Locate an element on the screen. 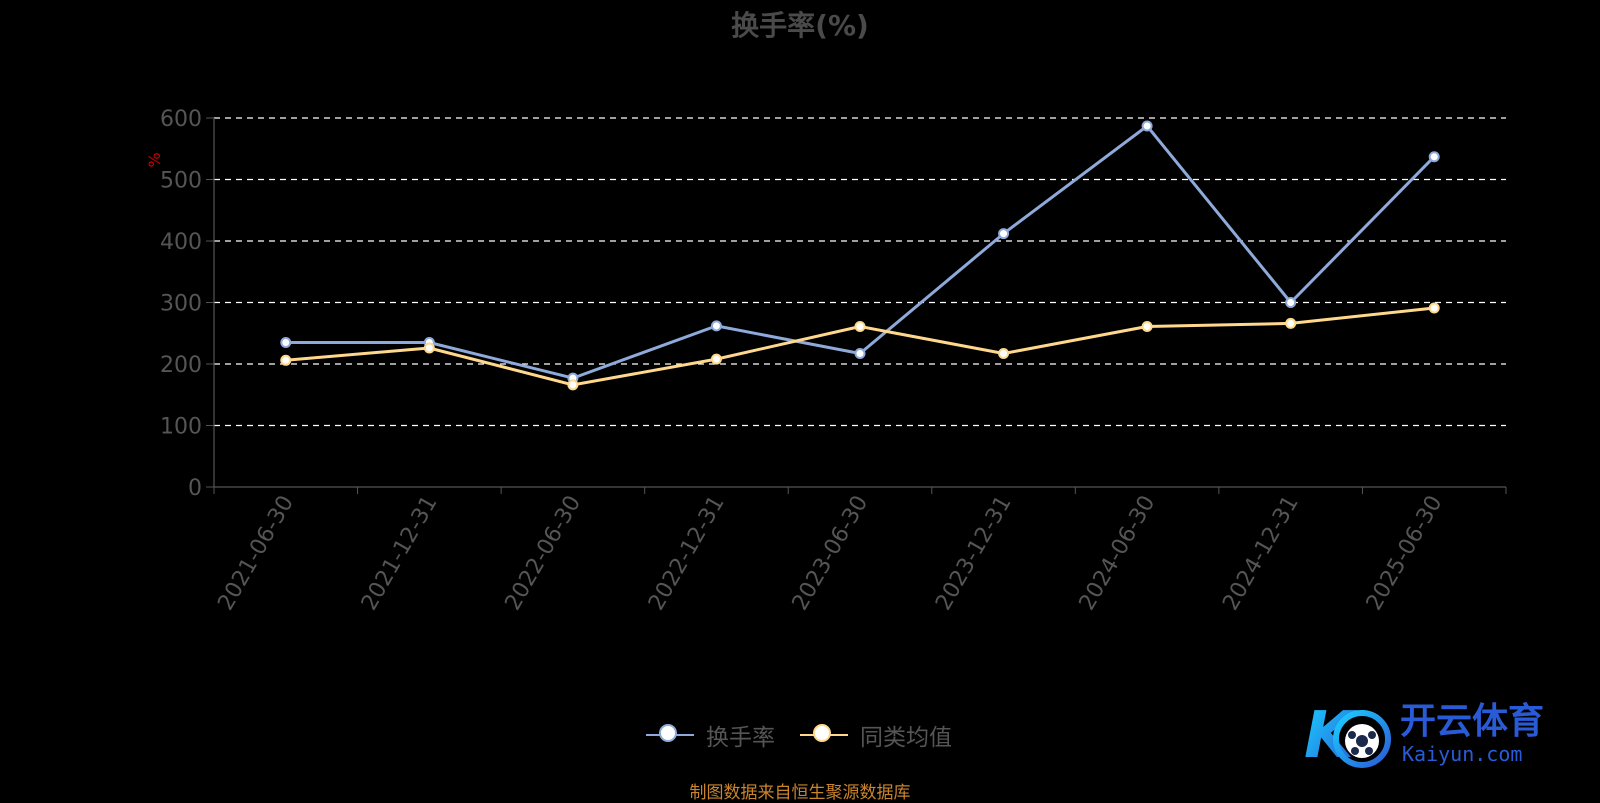  legend-swatch-peer-average is located at coordinates (824, 733).